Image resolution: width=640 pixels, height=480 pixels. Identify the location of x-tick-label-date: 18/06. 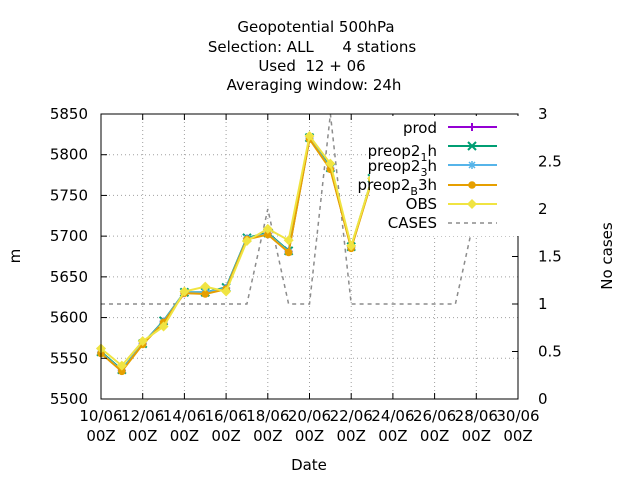
(267, 416).